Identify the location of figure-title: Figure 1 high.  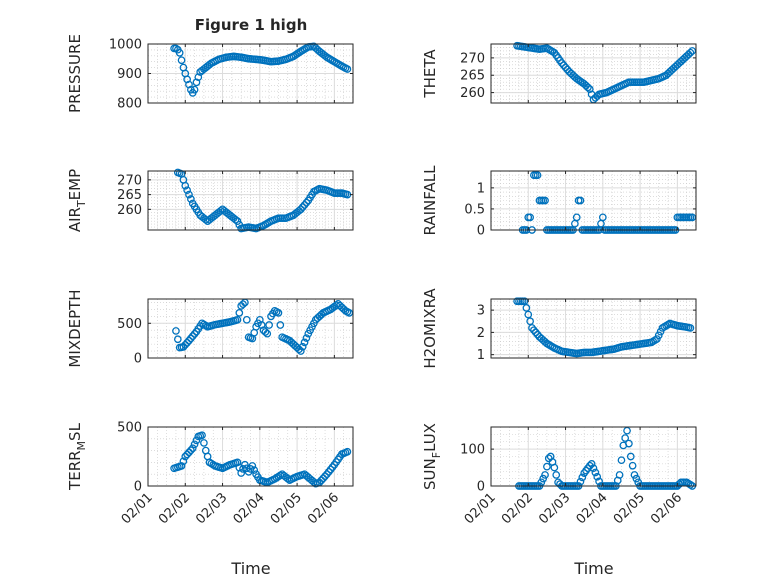
(251, 25).